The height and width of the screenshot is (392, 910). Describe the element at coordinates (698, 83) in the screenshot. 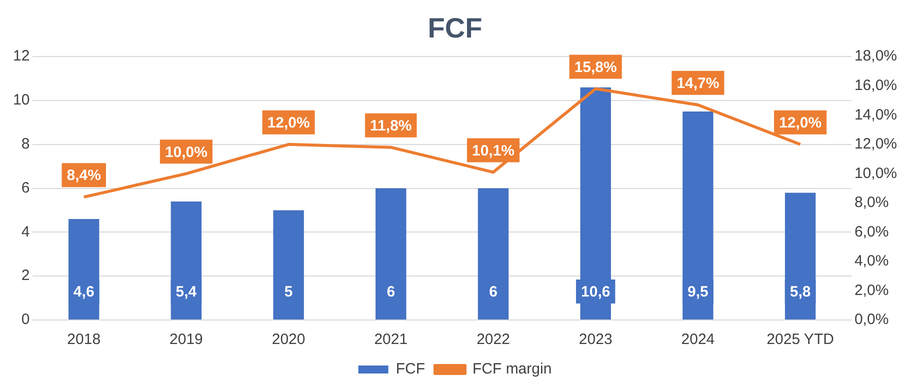

I see `data-label: 14,7%` at that location.